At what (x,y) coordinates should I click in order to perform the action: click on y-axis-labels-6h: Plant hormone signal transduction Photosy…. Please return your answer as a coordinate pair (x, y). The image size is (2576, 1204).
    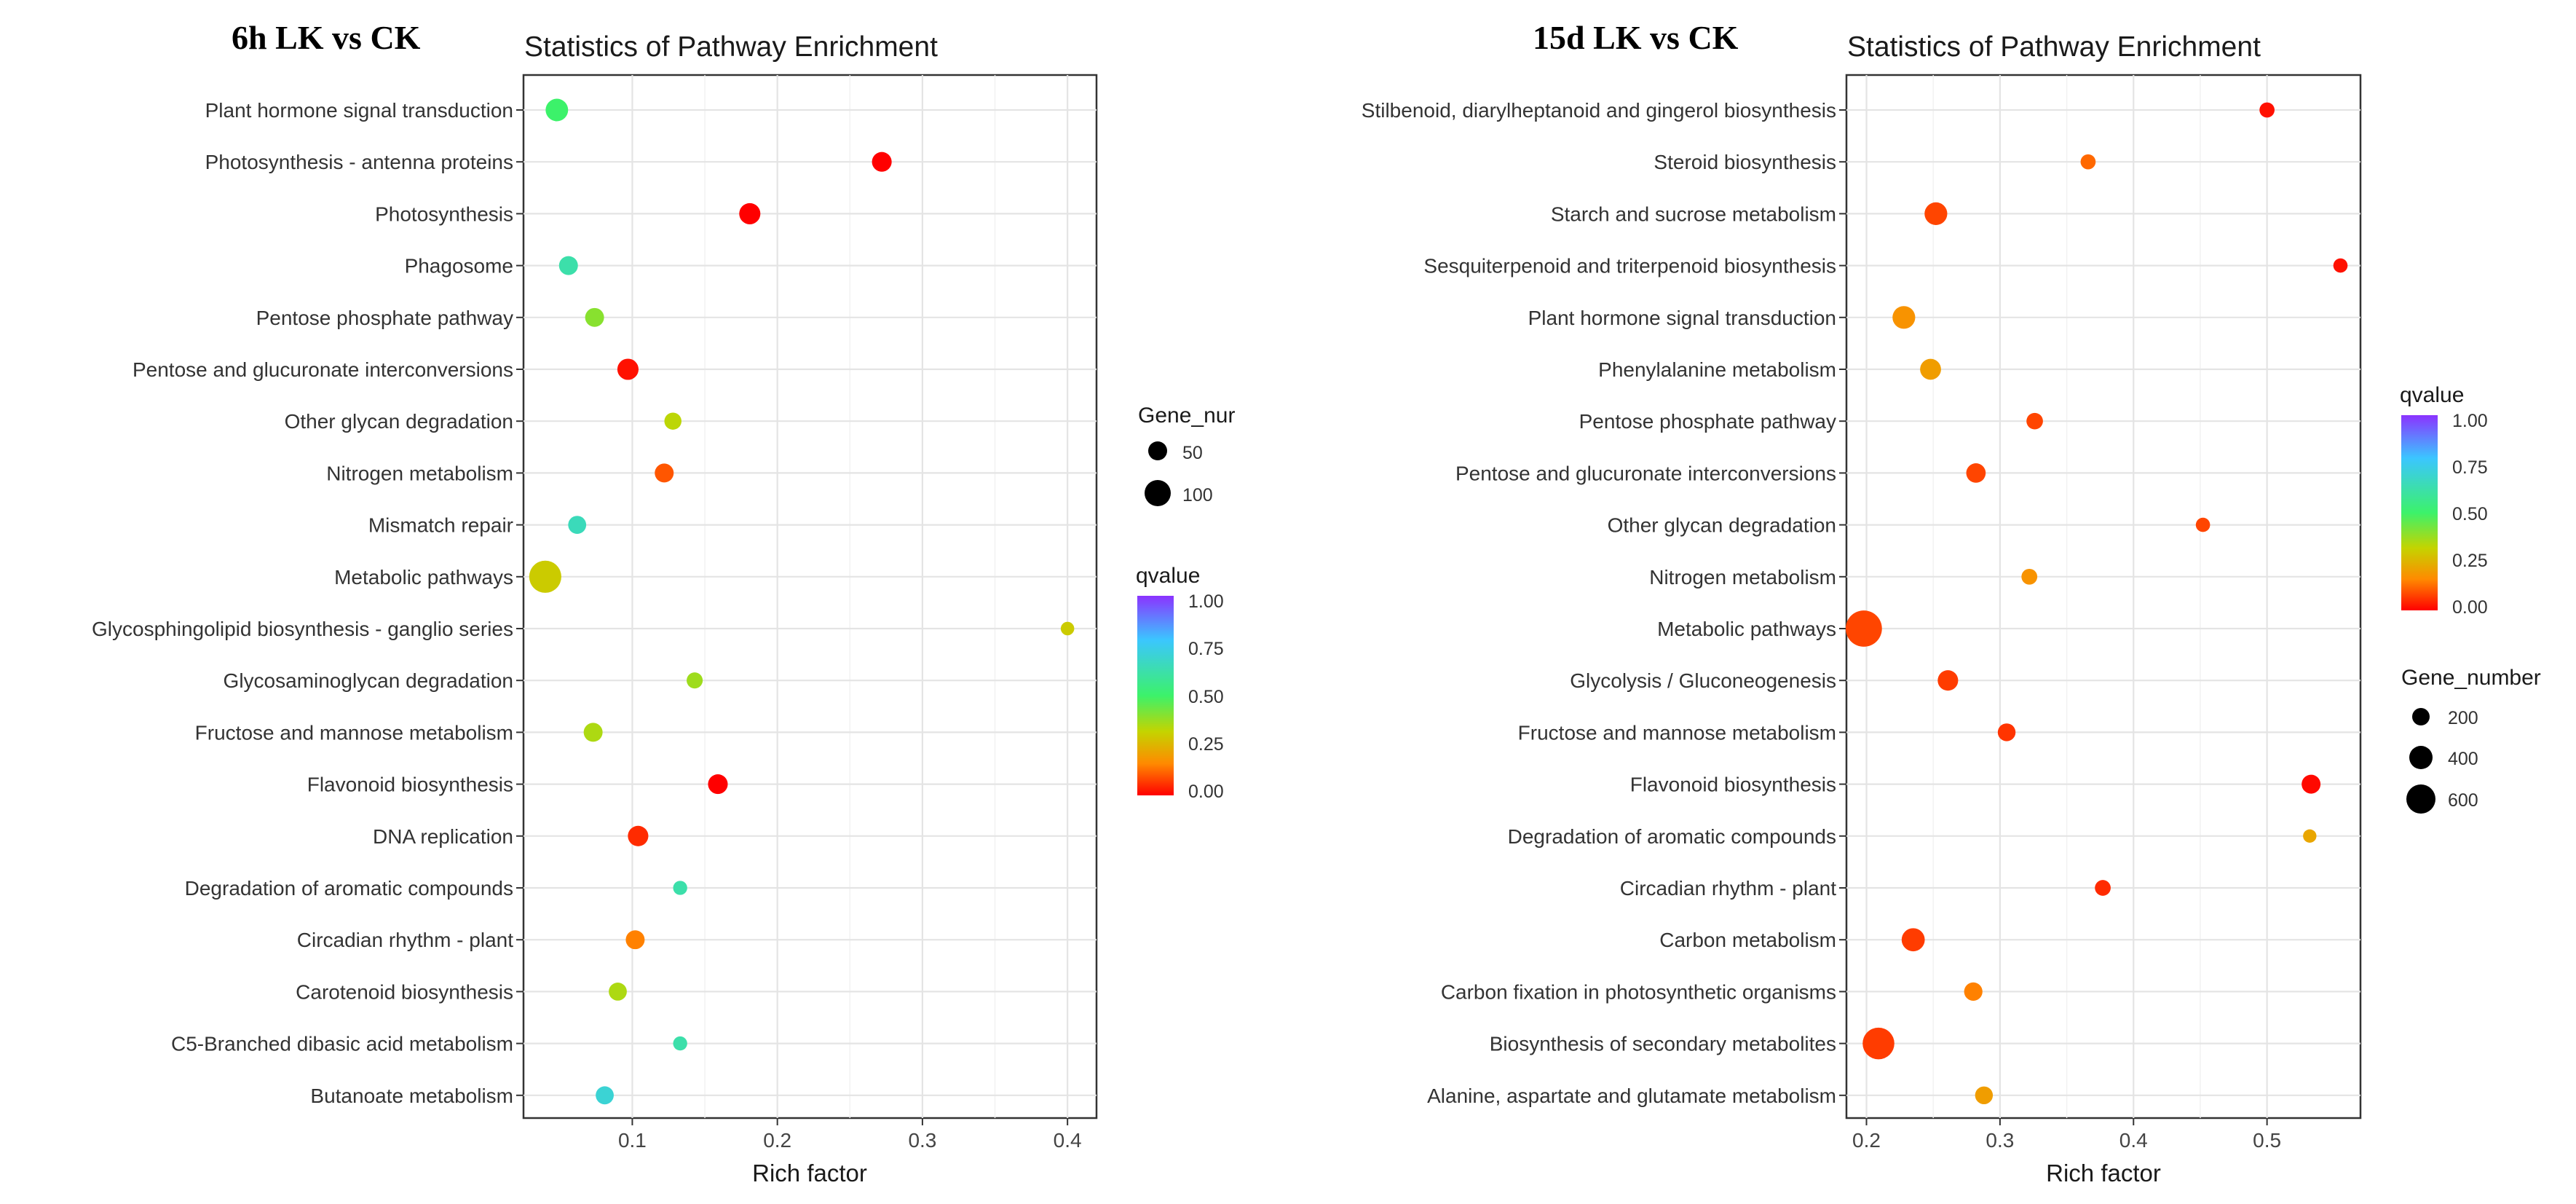
    Looking at the image, I should click on (308, 603).